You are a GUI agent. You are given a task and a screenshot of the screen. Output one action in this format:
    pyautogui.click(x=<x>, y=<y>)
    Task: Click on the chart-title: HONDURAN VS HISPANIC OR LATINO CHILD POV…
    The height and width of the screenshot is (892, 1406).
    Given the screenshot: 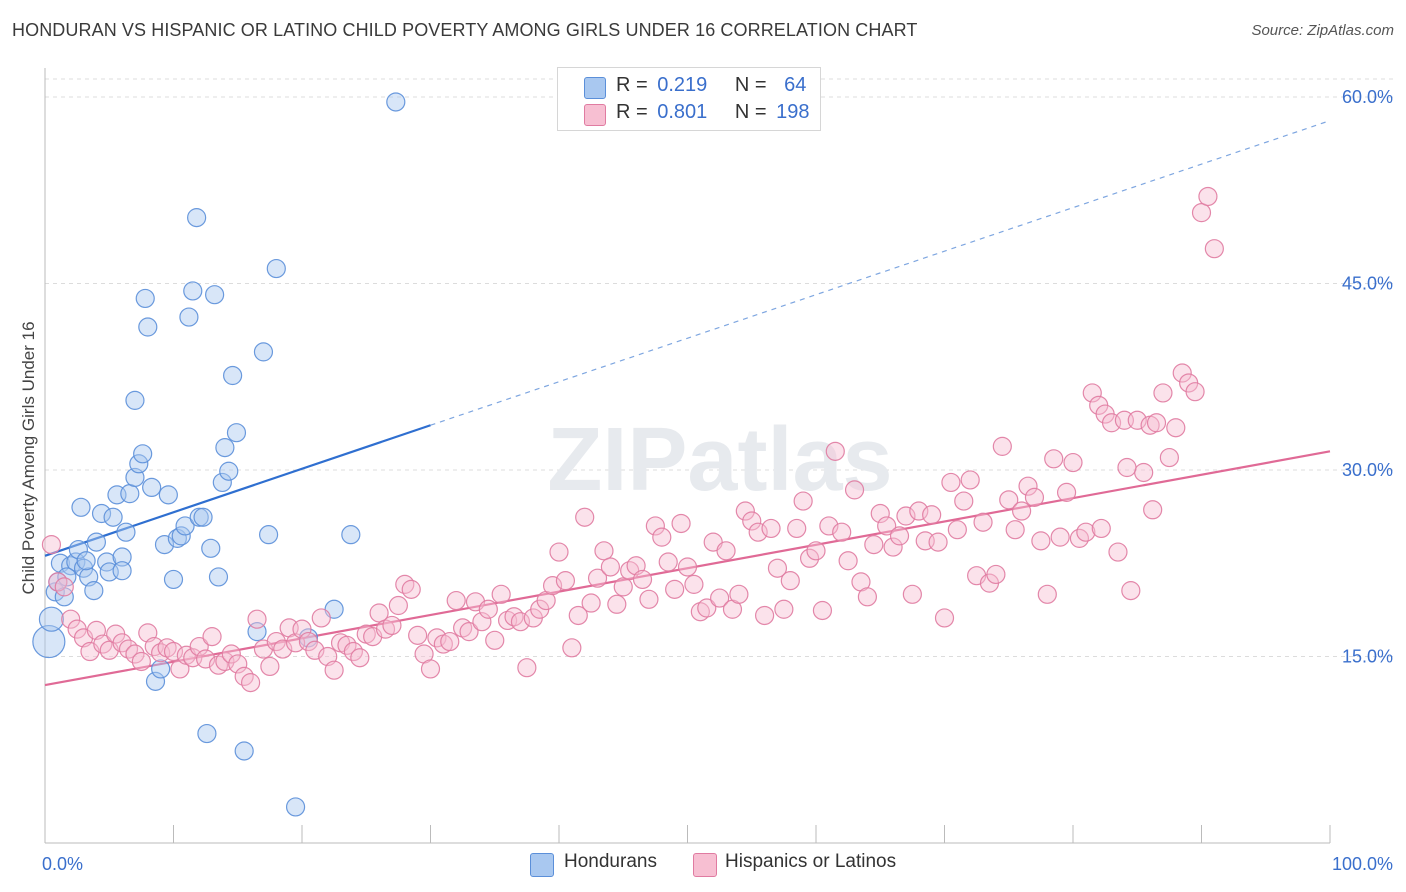 What is the action you would take?
    pyautogui.click(x=465, y=30)
    